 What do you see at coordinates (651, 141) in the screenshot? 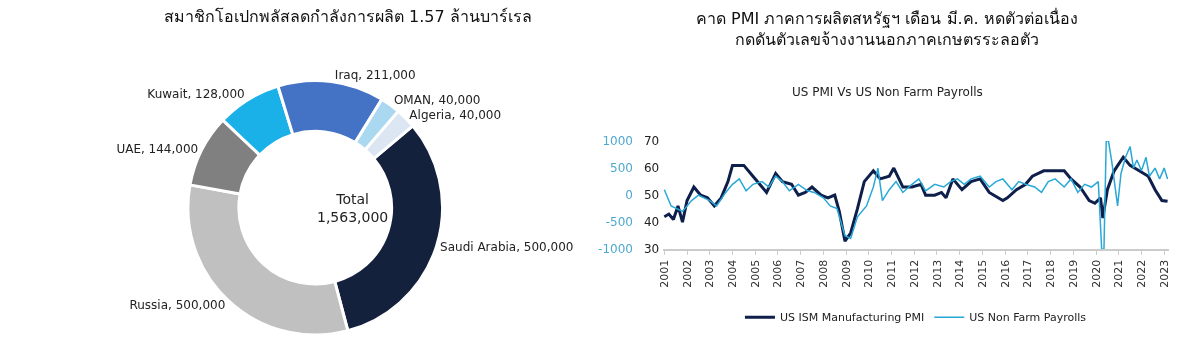
I see `y-tick-label: 70` at bounding box center [651, 141].